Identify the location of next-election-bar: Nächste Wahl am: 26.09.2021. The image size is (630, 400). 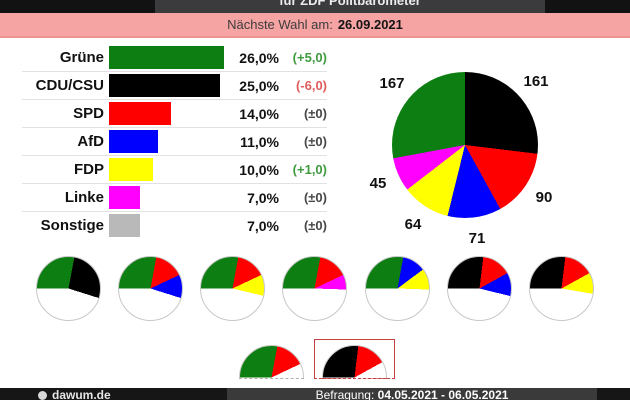
(315, 25).